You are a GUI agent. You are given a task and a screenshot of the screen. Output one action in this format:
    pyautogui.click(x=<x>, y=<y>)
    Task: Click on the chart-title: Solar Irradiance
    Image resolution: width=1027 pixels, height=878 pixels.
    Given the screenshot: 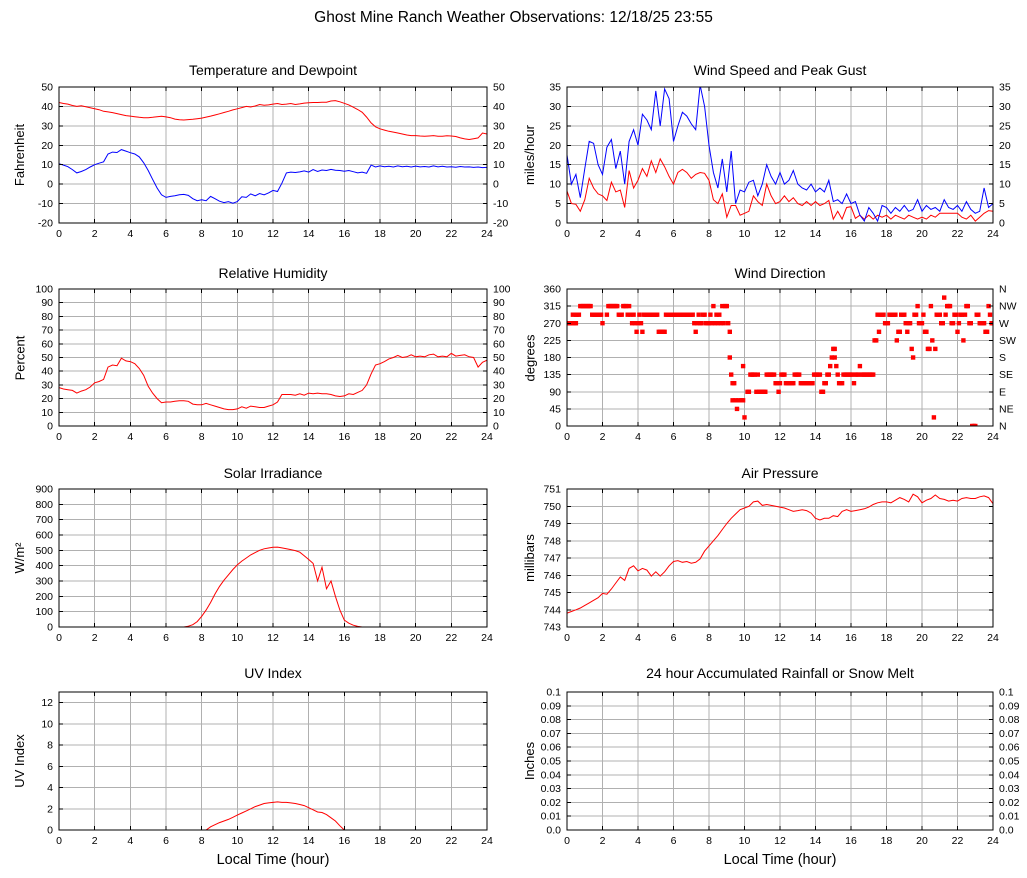 What is the action you would take?
    pyautogui.click(x=273, y=473)
    